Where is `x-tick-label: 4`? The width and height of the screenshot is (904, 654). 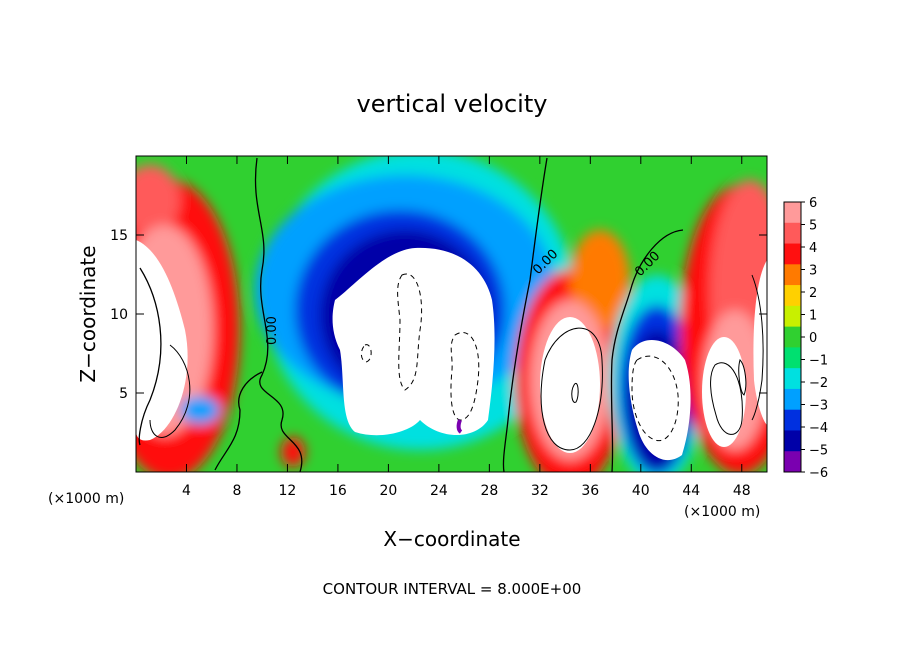 x-tick-label: 4 is located at coordinates (186, 491).